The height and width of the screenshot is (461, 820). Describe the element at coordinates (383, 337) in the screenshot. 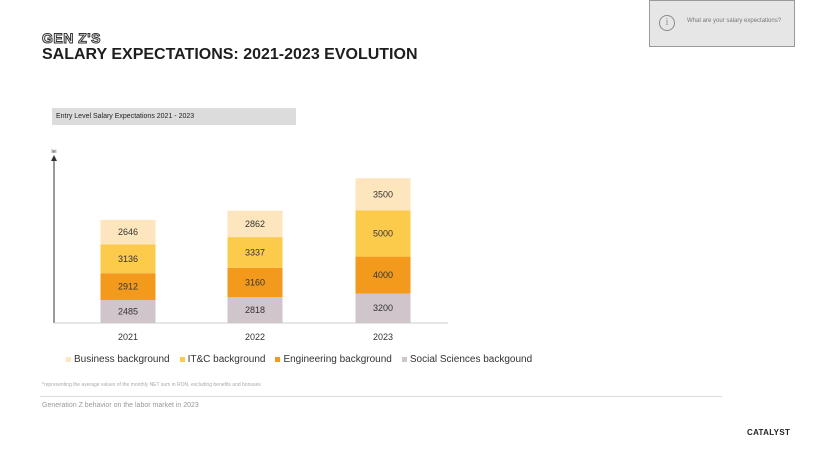

I see `x-tick-label-2023: 2023` at that location.